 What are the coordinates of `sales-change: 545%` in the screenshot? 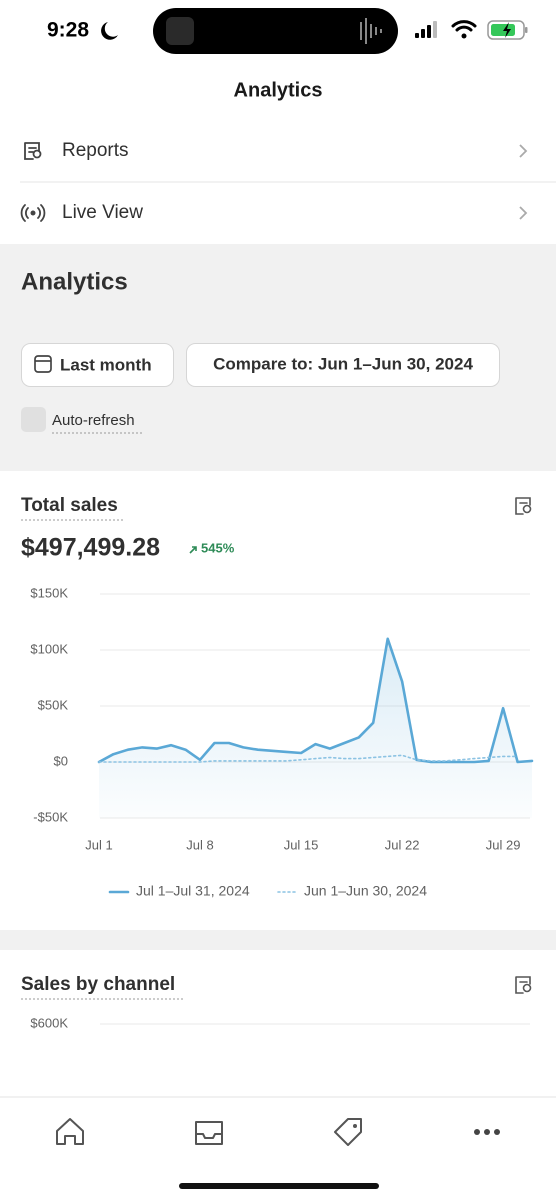 It's located at (218, 547).